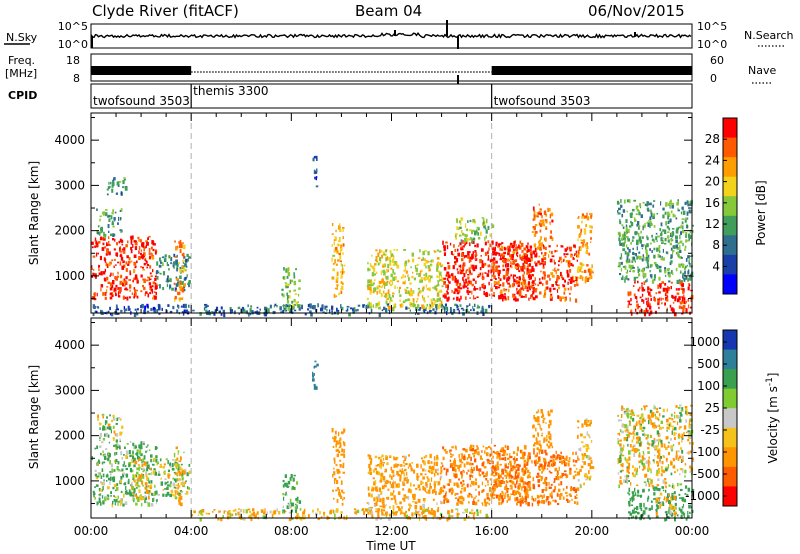 The height and width of the screenshot is (554, 800). What do you see at coordinates (712, 203) in the screenshot?
I see `colorbar-tick-label: 16` at bounding box center [712, 203].